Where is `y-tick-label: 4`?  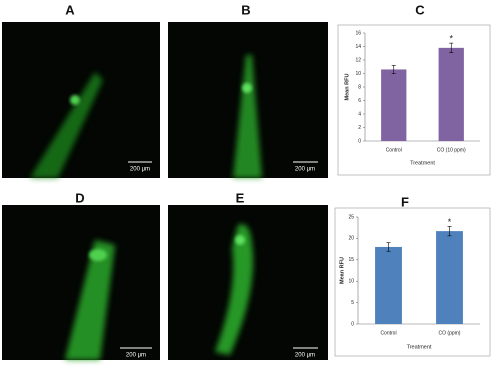 y-tick-label: 4 is located at coordinates (359, 114).